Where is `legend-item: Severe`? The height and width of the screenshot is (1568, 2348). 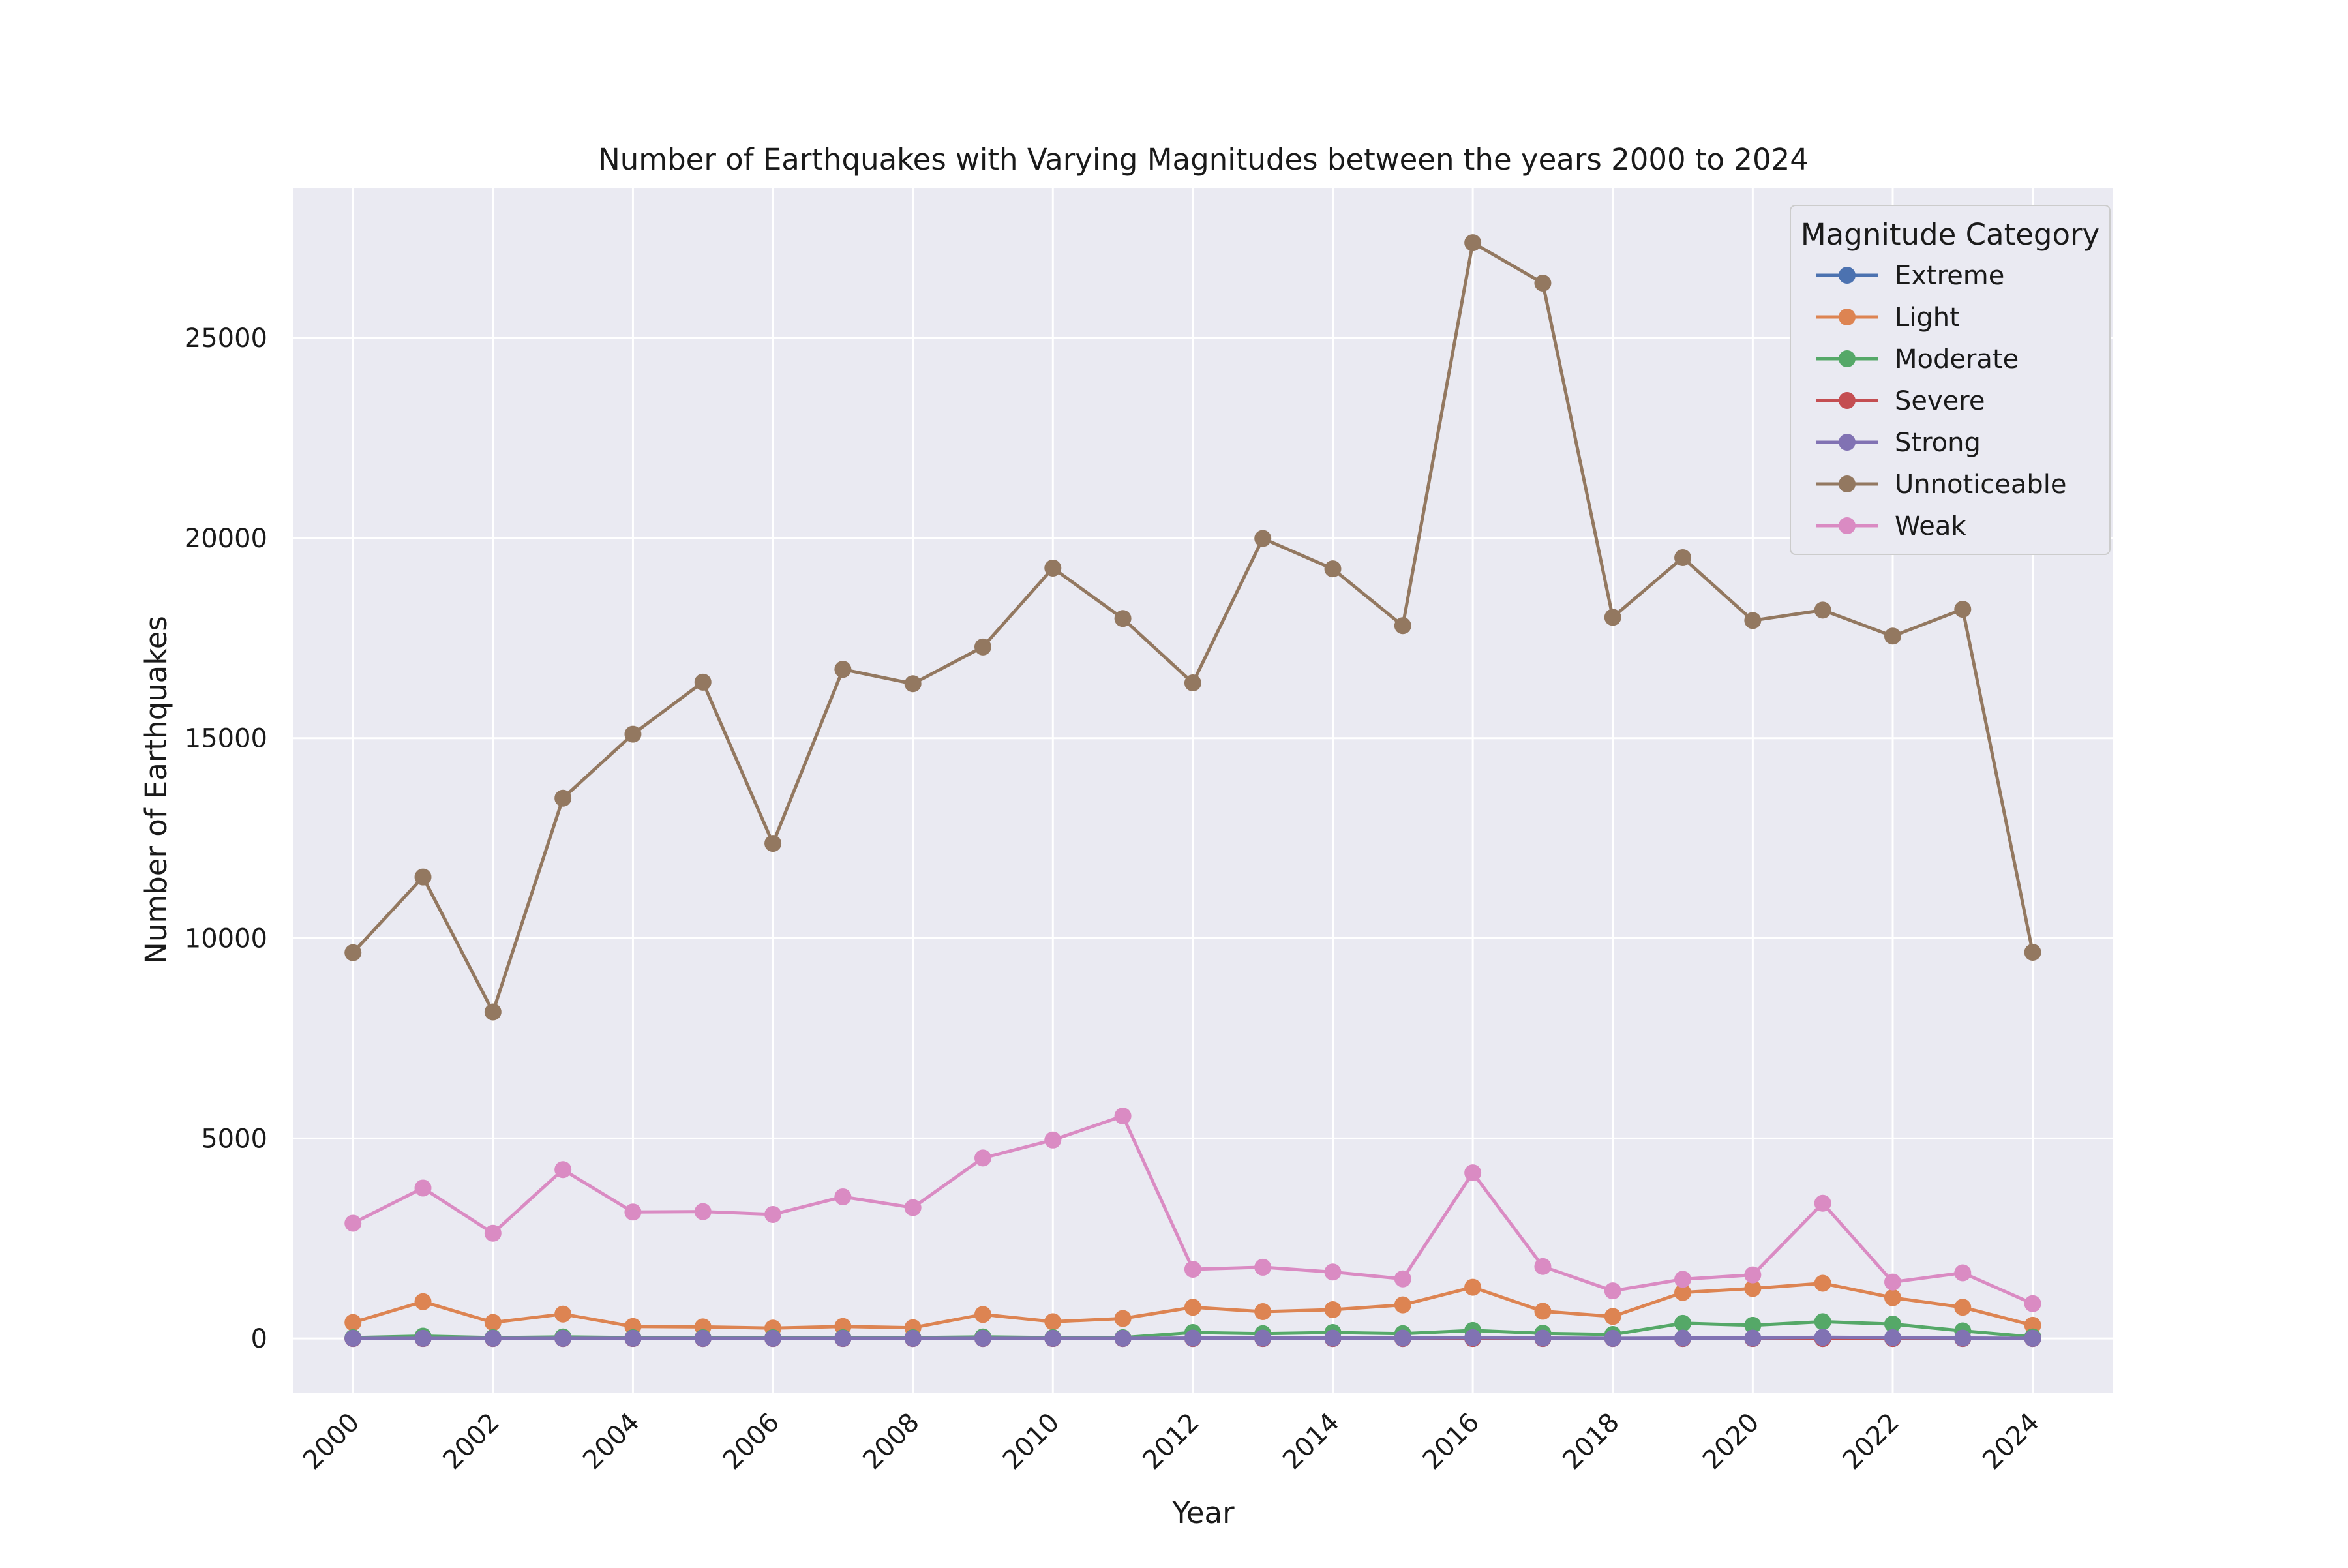 legend-item: Severe is located at coordinates (1901, 401).